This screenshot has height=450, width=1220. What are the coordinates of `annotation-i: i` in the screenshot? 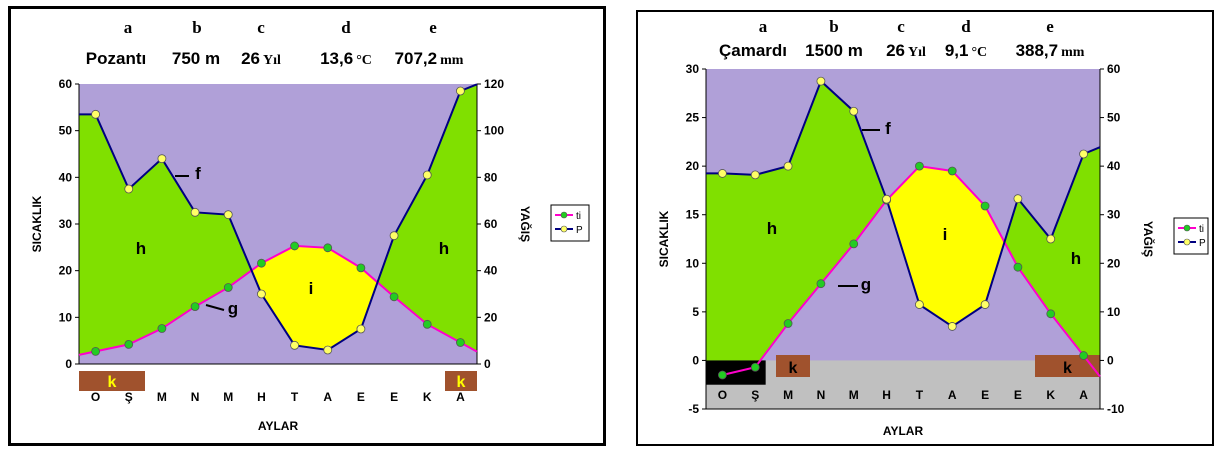 It's located at (311, 288).